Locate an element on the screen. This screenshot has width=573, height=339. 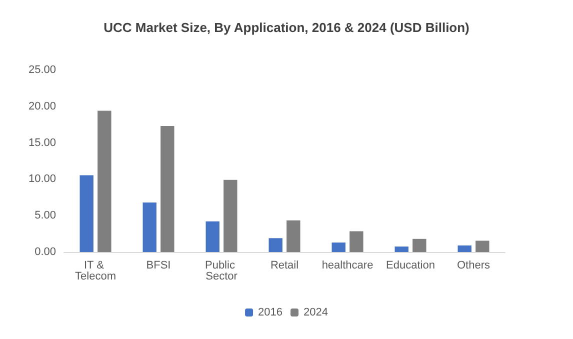
y-tick-label: 20.00 is located at coordinates (42, 106).